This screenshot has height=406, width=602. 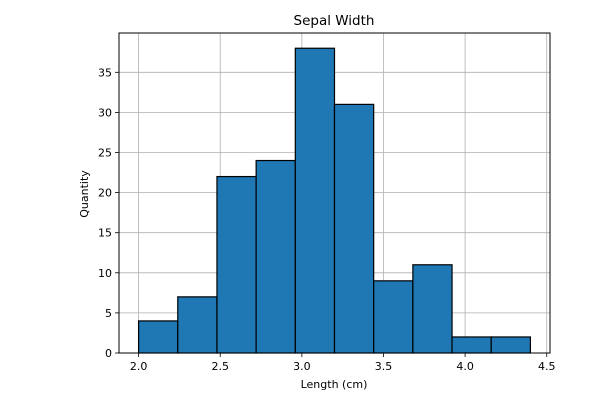 What do you see at coordinates (105, 112) in the screenshot?
I see `y-tick-label: 30` at bounding box center [105, 112].